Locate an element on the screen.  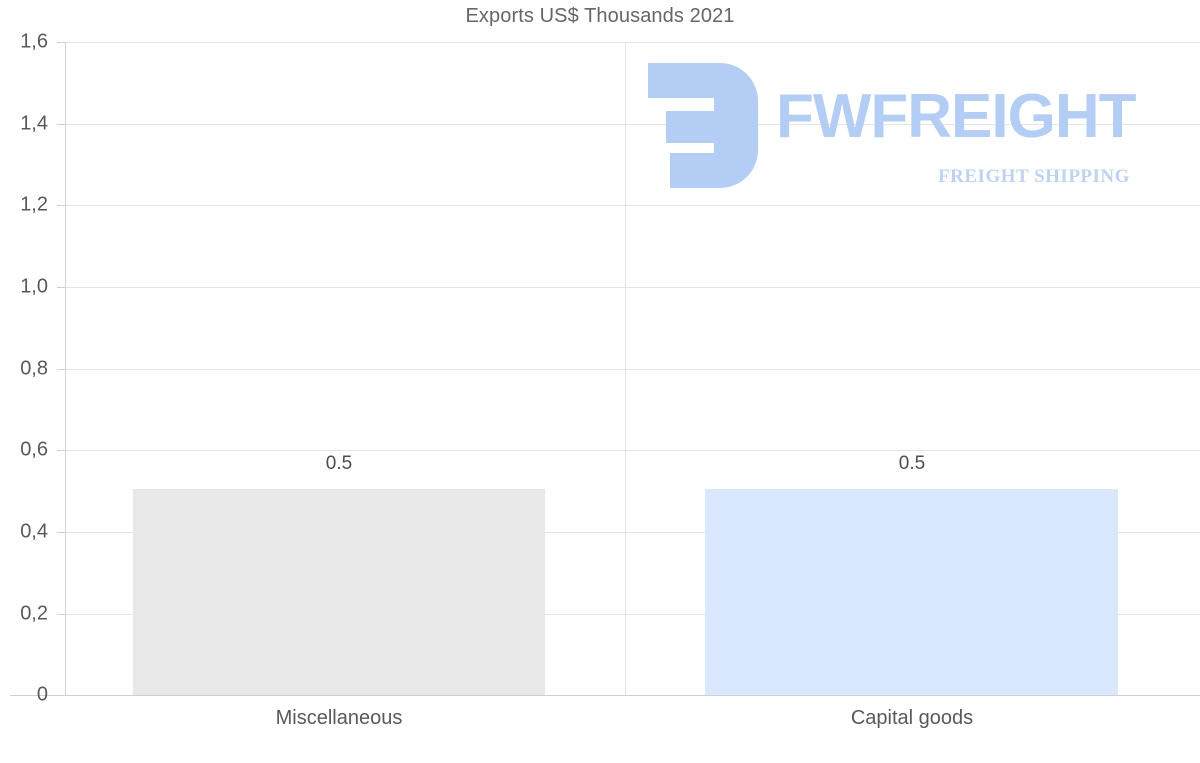
x-tick-label-capital-goods: Capital goods is located at coordinates (912, 718).